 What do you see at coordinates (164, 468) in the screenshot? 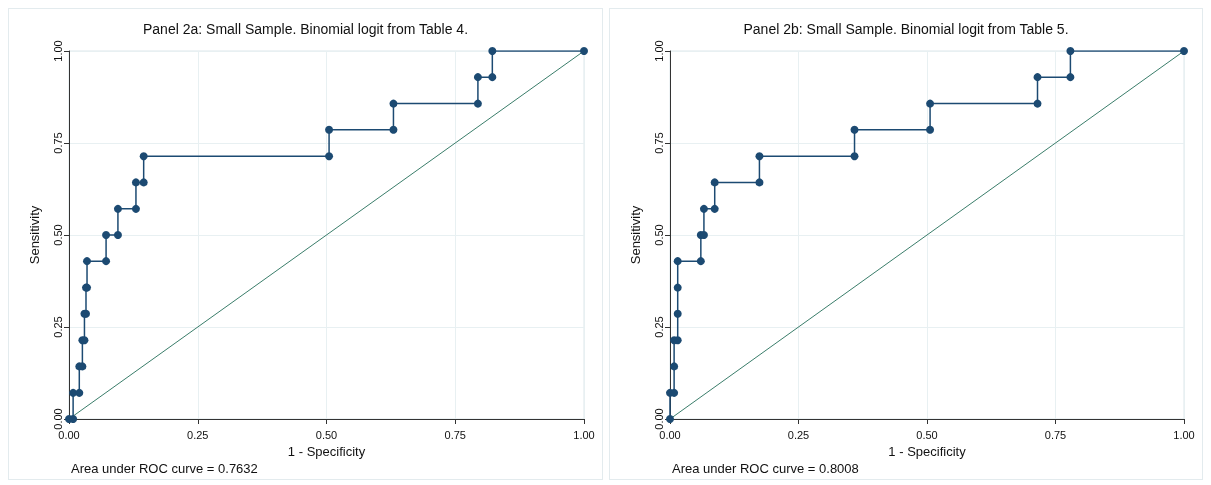
I see `text: Area under ROC curve = 0.7632` at bounding box center [164, 468].